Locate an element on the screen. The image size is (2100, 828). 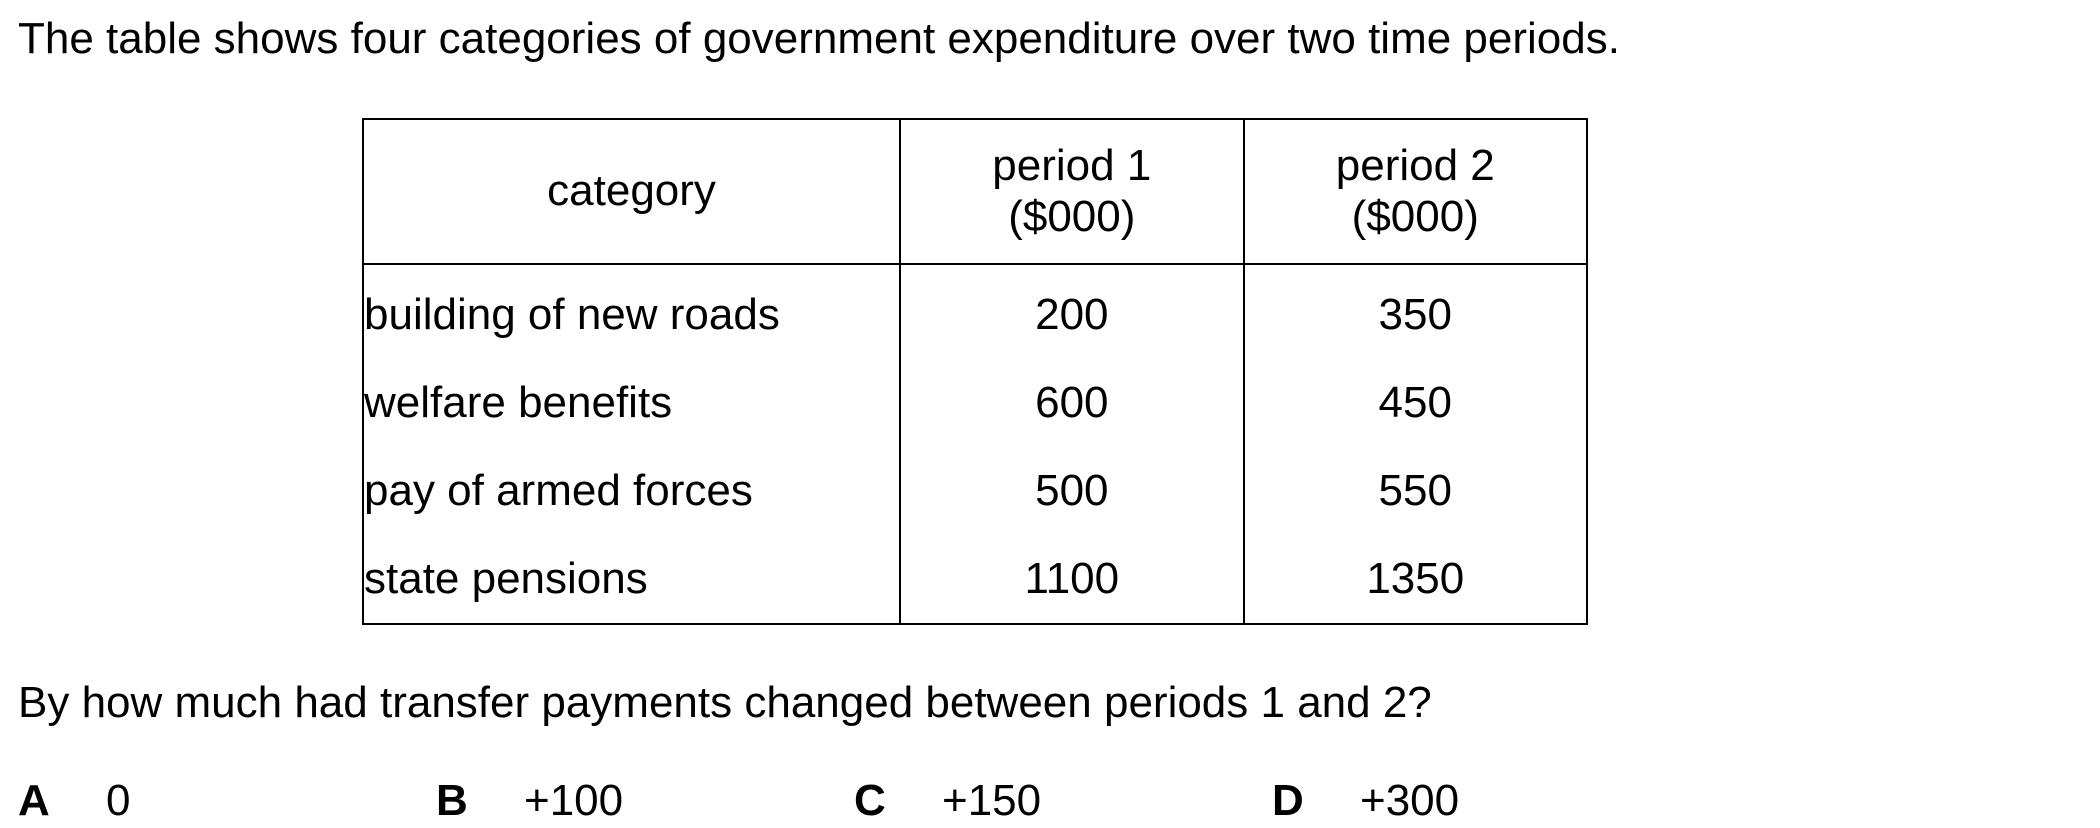
row-category: welfare benefits is located at coordinates (631, 403).